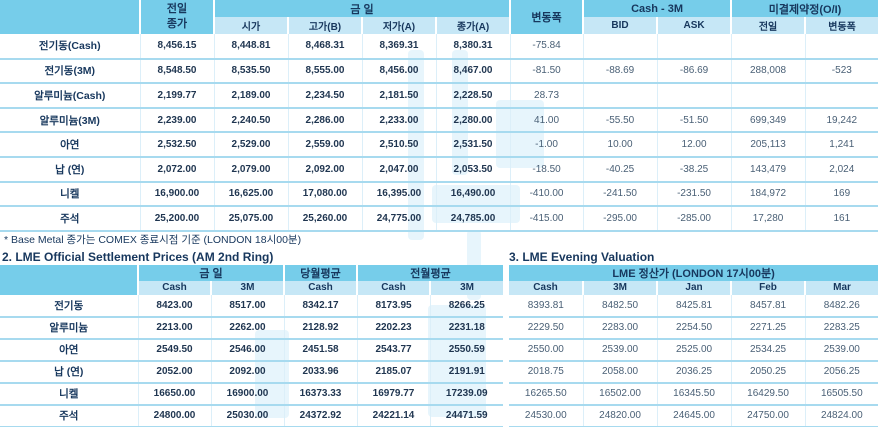 The height and width of the screenshot is (427, 878). What do you see at coordinates (321, 328) in the screenshot?
I see `value-cell: 2128.92` at bounding box center [321, 328].